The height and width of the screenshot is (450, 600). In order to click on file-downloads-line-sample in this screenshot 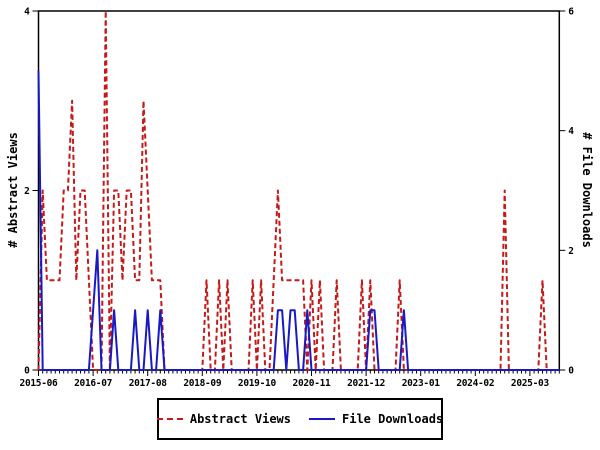, I will do `click(322, 419)`.